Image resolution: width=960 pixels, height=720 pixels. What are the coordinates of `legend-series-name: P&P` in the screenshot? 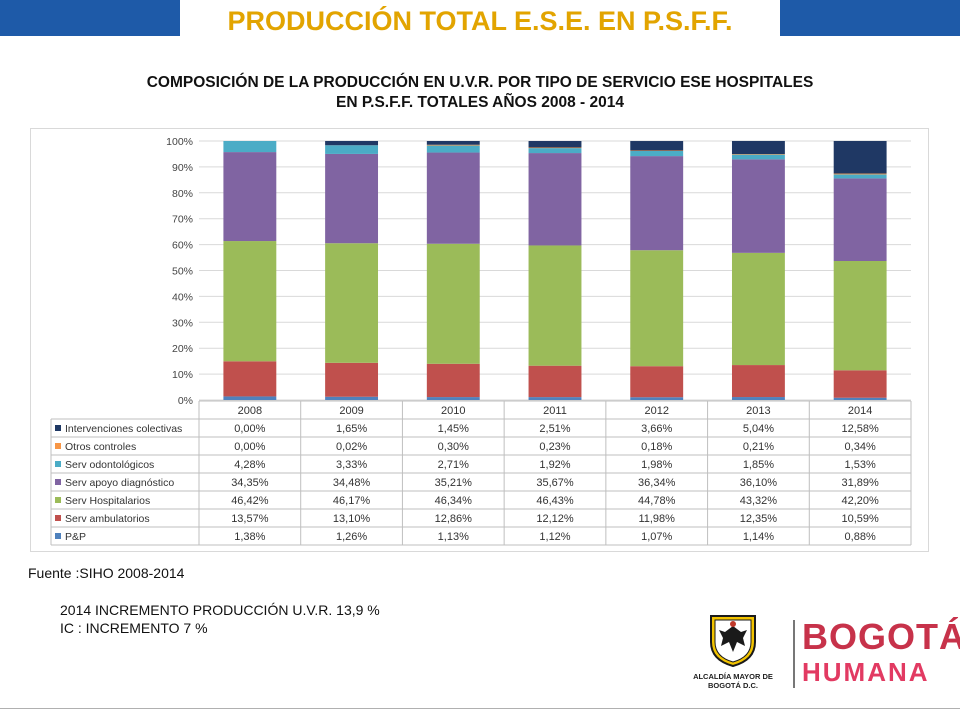 It's located at (75, 537).